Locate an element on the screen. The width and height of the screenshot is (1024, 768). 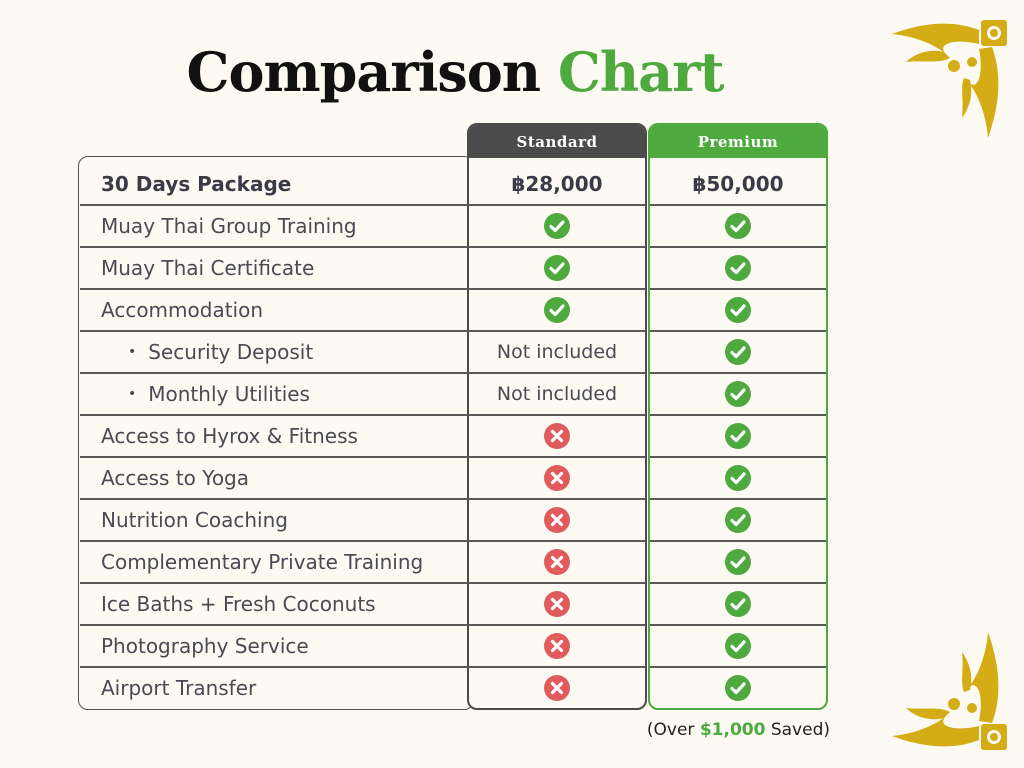
feature-label: Ice Baths + Fresh Coconuts is located at coordinates (238, 604).